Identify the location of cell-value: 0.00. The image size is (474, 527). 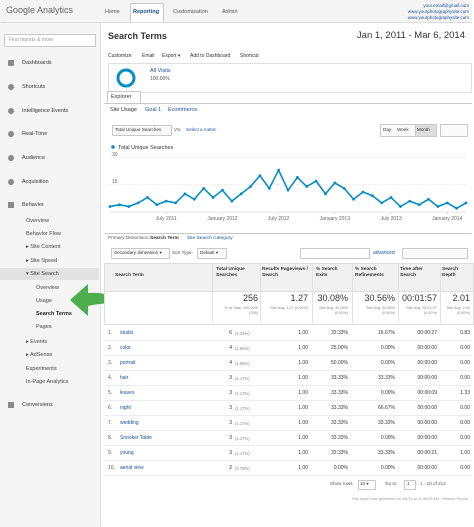
(465, 423).